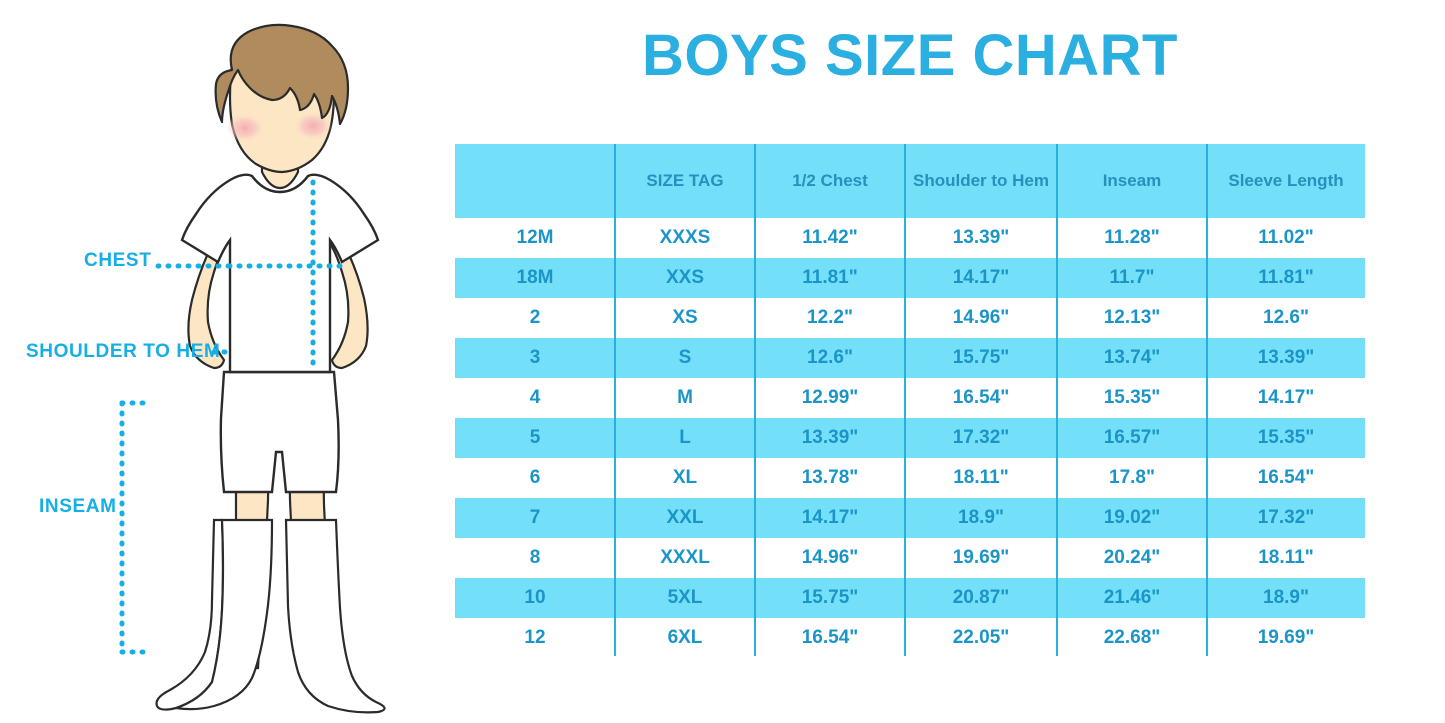 This screenshot has width=1445, height=723. Describe the element at coordinates (830, 358) in the screenshot. I see `cell-half-chest: 12.6"` at that location.